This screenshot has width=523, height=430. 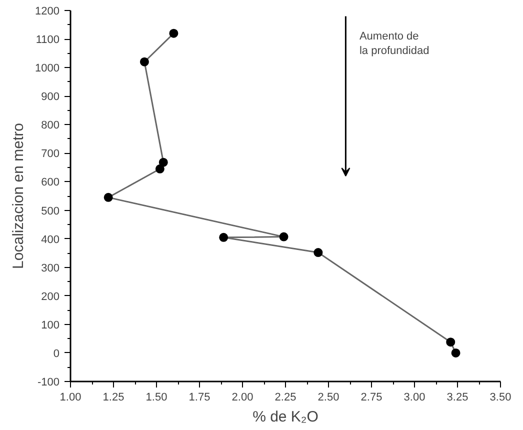 What do you see at coordinates (415, 398) in the screenshot?
I see `x-tick-label: 3.00` at bounding box center [415, 398].